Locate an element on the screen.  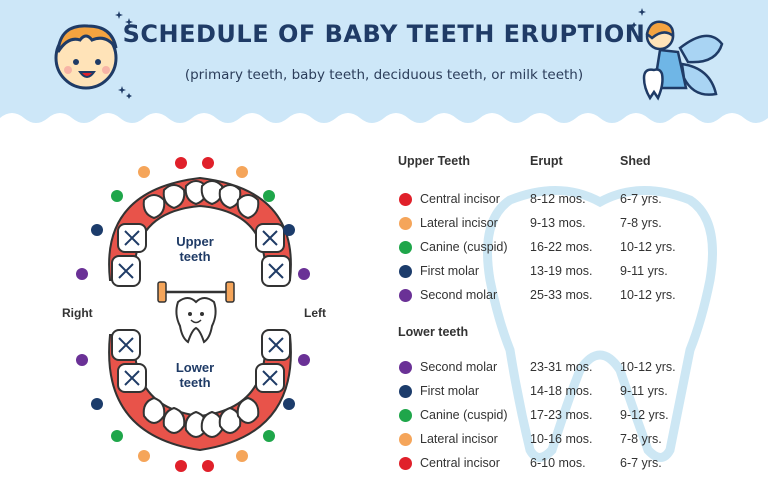
erupt-value: 10-16 mos. is located at coordinates (561, 439).